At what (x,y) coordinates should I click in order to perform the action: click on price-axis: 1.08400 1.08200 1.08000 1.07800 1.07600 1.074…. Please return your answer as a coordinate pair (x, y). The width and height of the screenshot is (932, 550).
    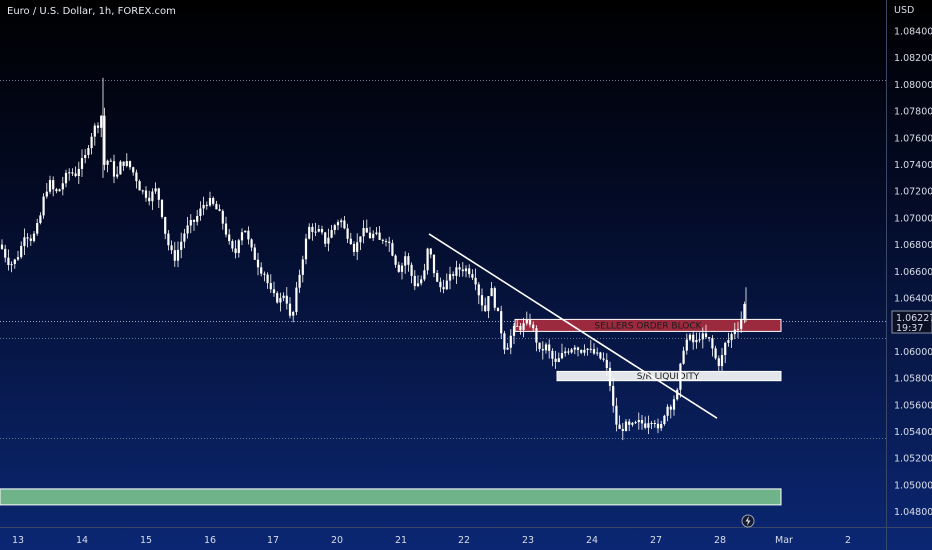
    Looking at the image, I should click on (913, 273).